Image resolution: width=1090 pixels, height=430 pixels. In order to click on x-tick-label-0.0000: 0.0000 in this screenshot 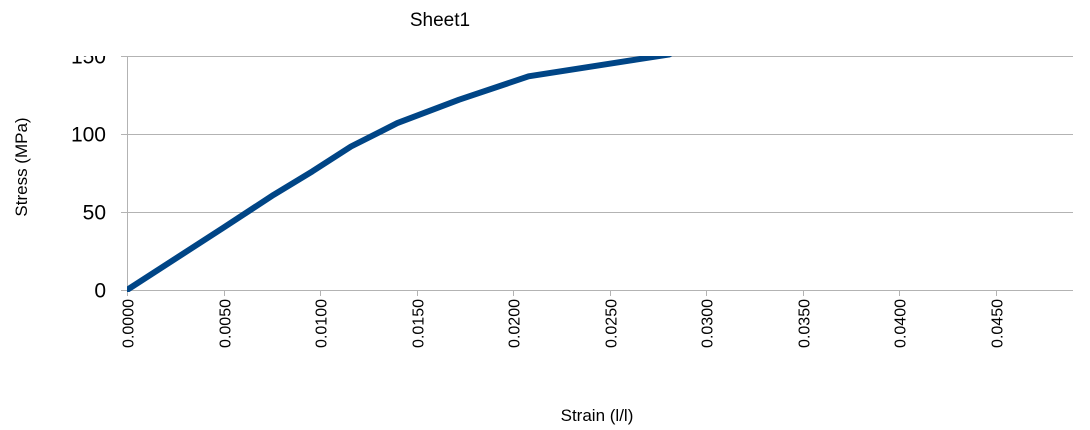, I will do `click(129, 323)`.